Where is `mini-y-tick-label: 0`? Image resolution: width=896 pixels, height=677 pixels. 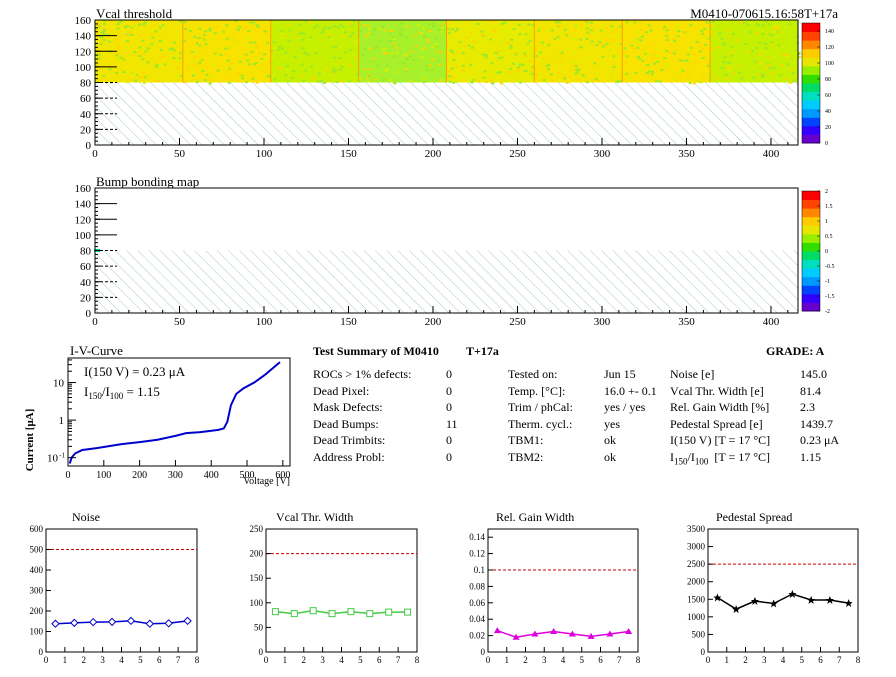
mini-y-tick-label: 0 is located at coordinates (483, 652).